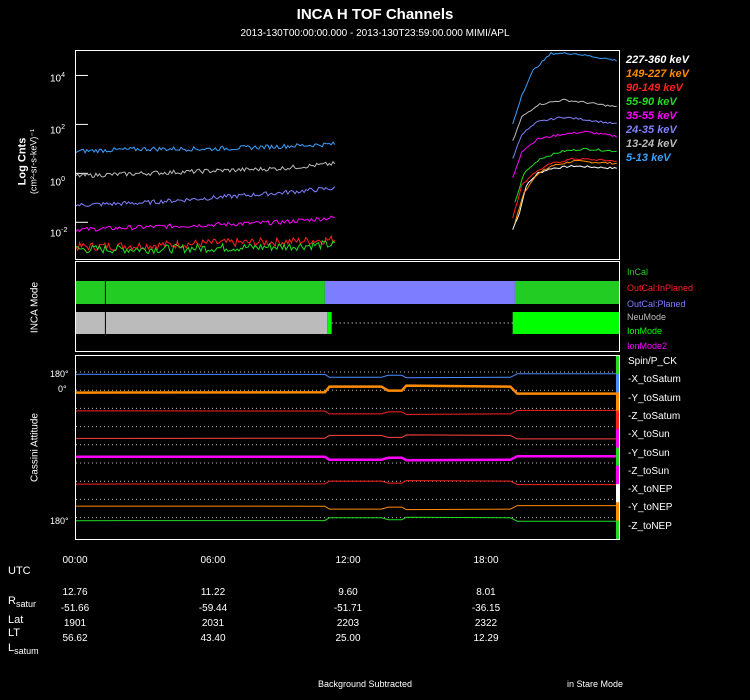 This screenshot has width=750, height=700. What do you see at coordinates (19, 571) in the screenshot?
I see `utc-label: UTC` at bounding box center [19, 571].